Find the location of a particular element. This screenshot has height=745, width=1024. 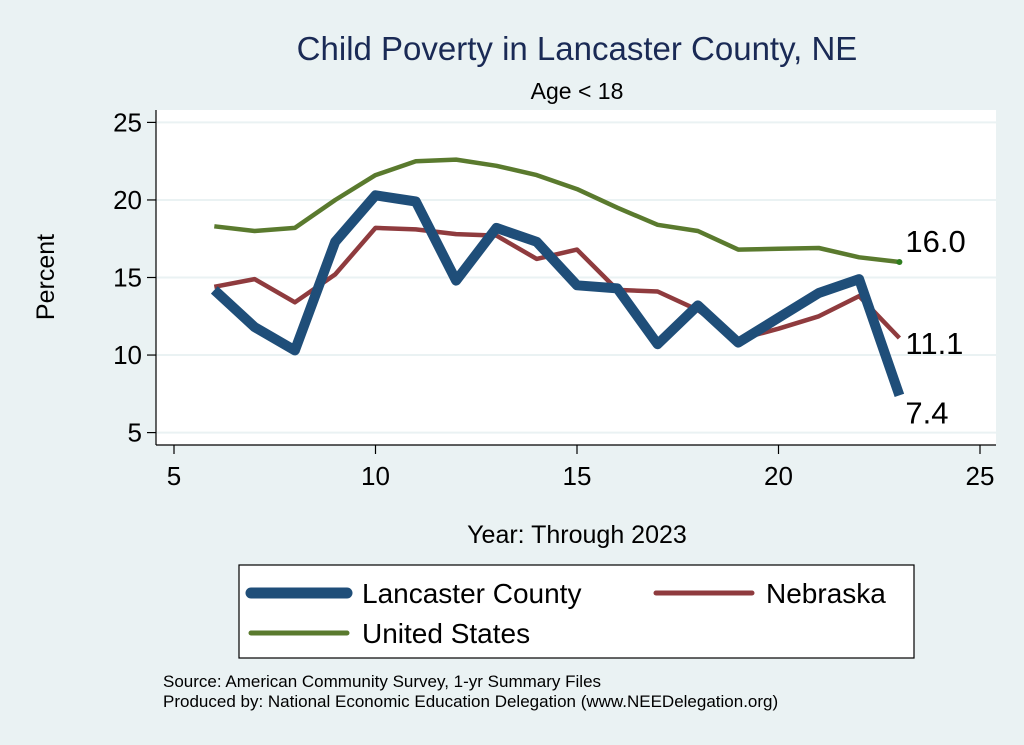

end-label-lancaster-county: 7.4 is located at coordinates (926, 412).